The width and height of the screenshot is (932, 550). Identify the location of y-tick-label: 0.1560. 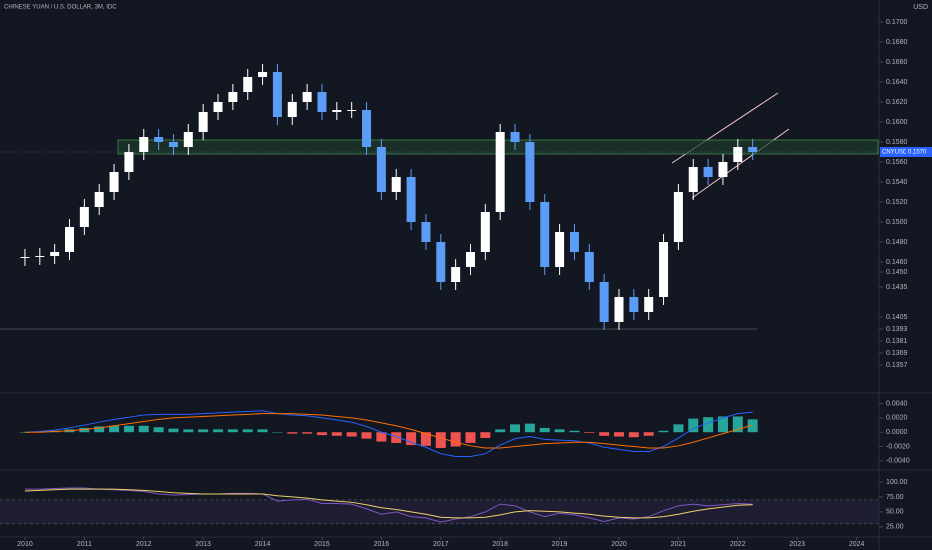
(897, 162).